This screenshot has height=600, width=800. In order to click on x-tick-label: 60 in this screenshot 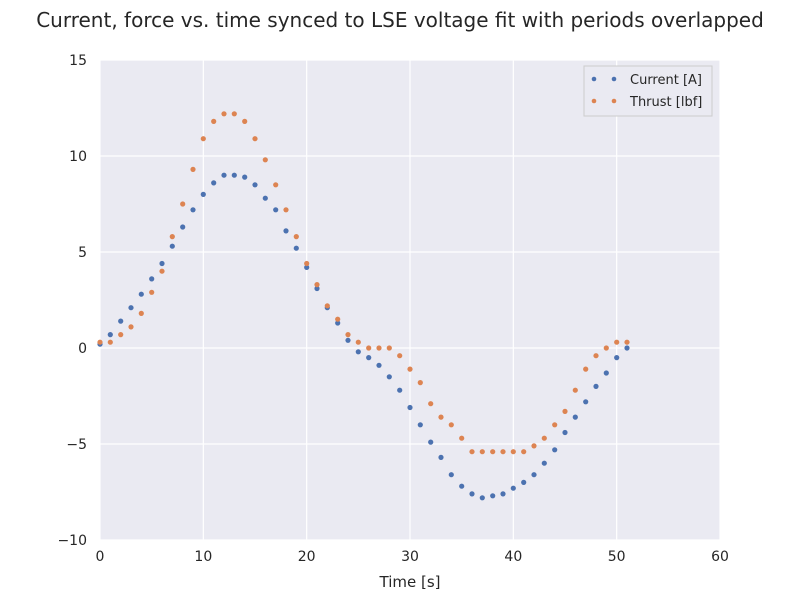, I will do `click(720, 557)`.